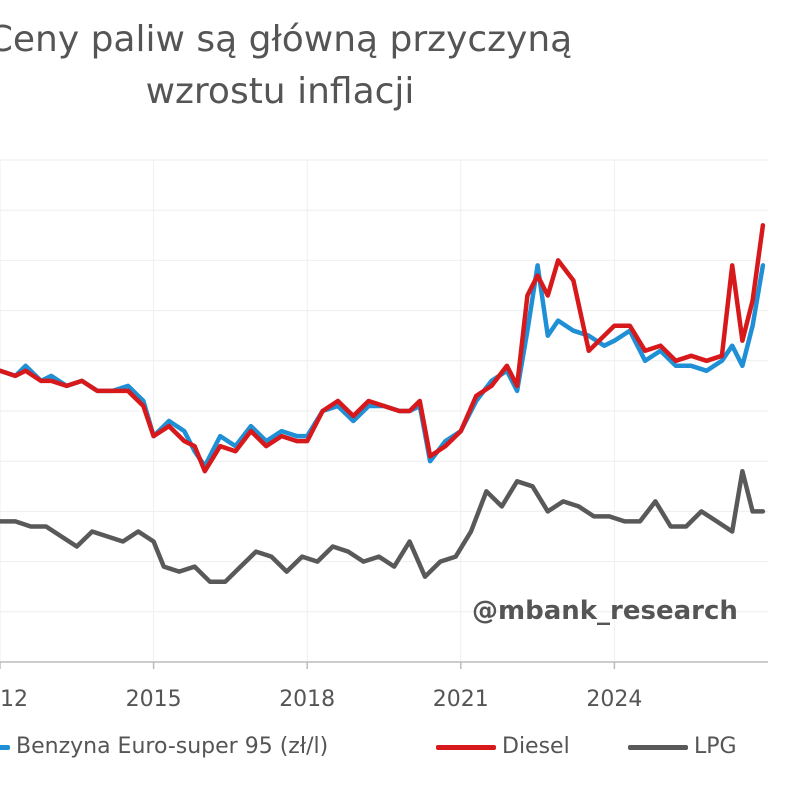  Describe the element at coordinates (461, 699) in the screenshot. I see `x-tick-label: 2021` at that location.